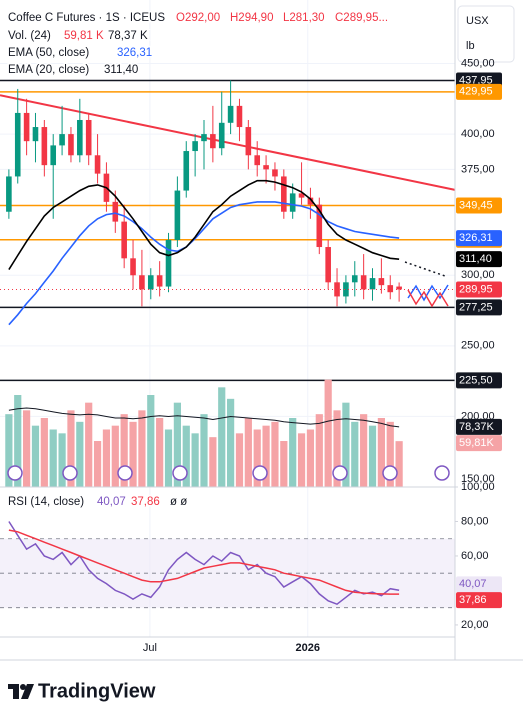 Image resolution: width=523 pixels, height=707 pixels. What do you see at coordinates (470, 46) in the screenshot?
I see `unit: lb` at bounding box center [470, 46].